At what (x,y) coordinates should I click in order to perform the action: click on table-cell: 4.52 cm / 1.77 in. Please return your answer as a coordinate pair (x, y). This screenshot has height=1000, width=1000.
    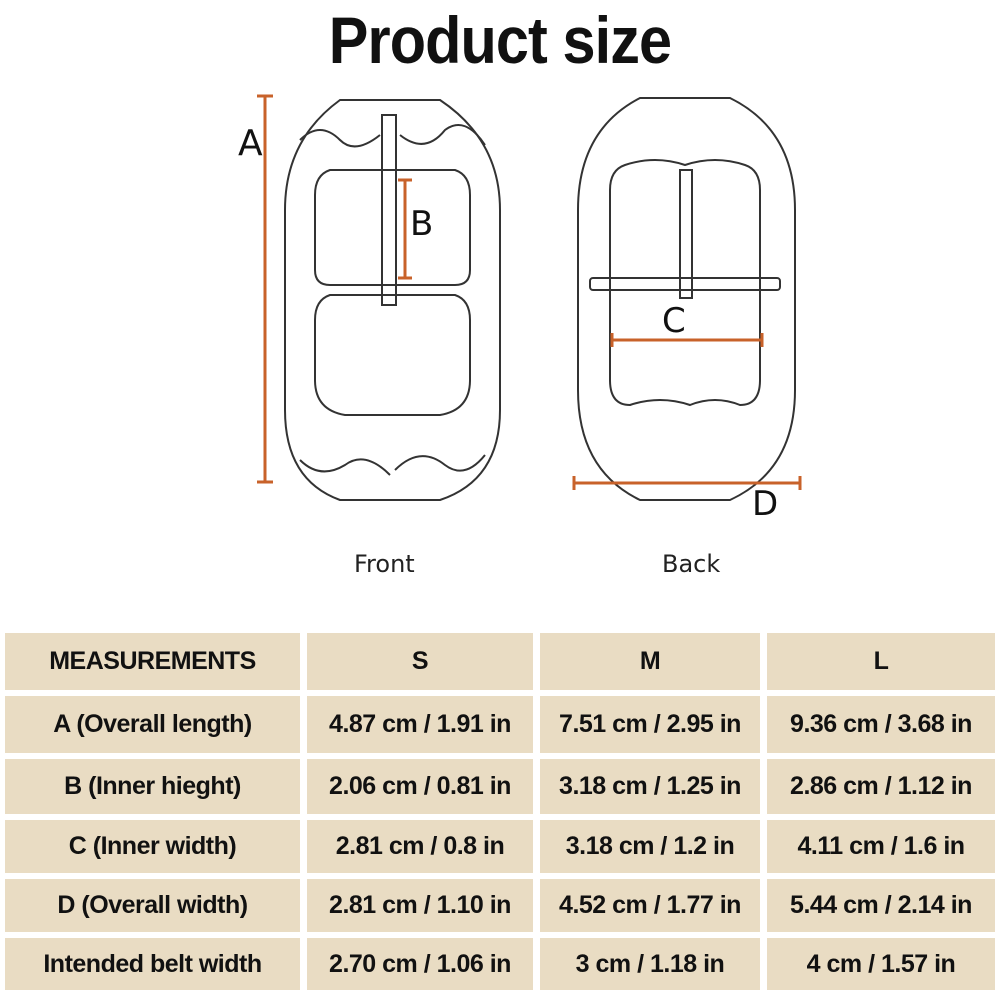
    Looking at the image, I should click on (650, 905).